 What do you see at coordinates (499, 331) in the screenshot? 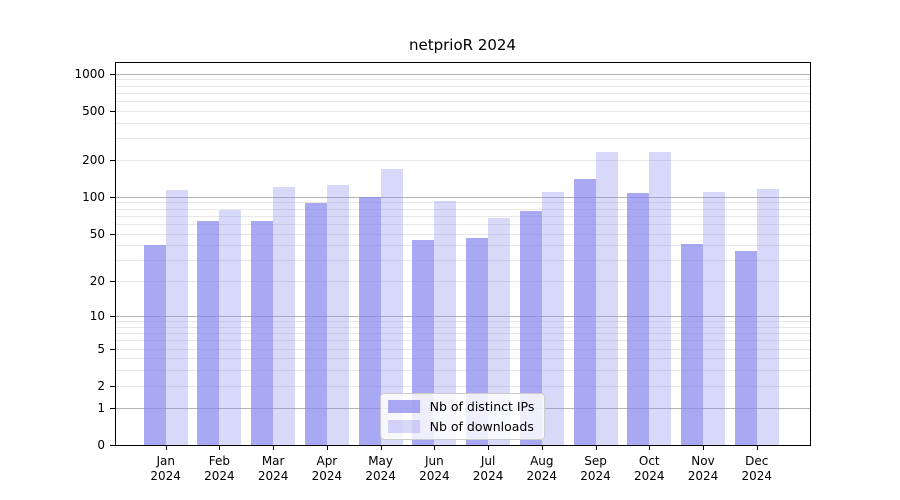
I see `bar-downloads-jul` at bounding box center [499, 331].